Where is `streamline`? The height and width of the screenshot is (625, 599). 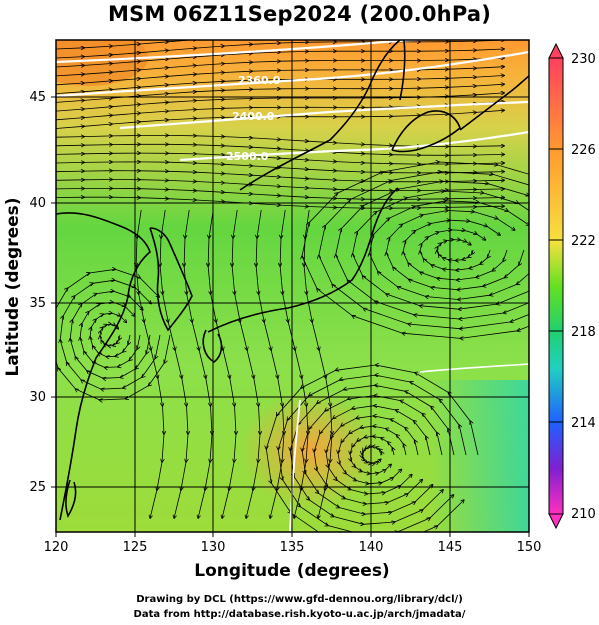 streamline is located at coordinates (318, 363).